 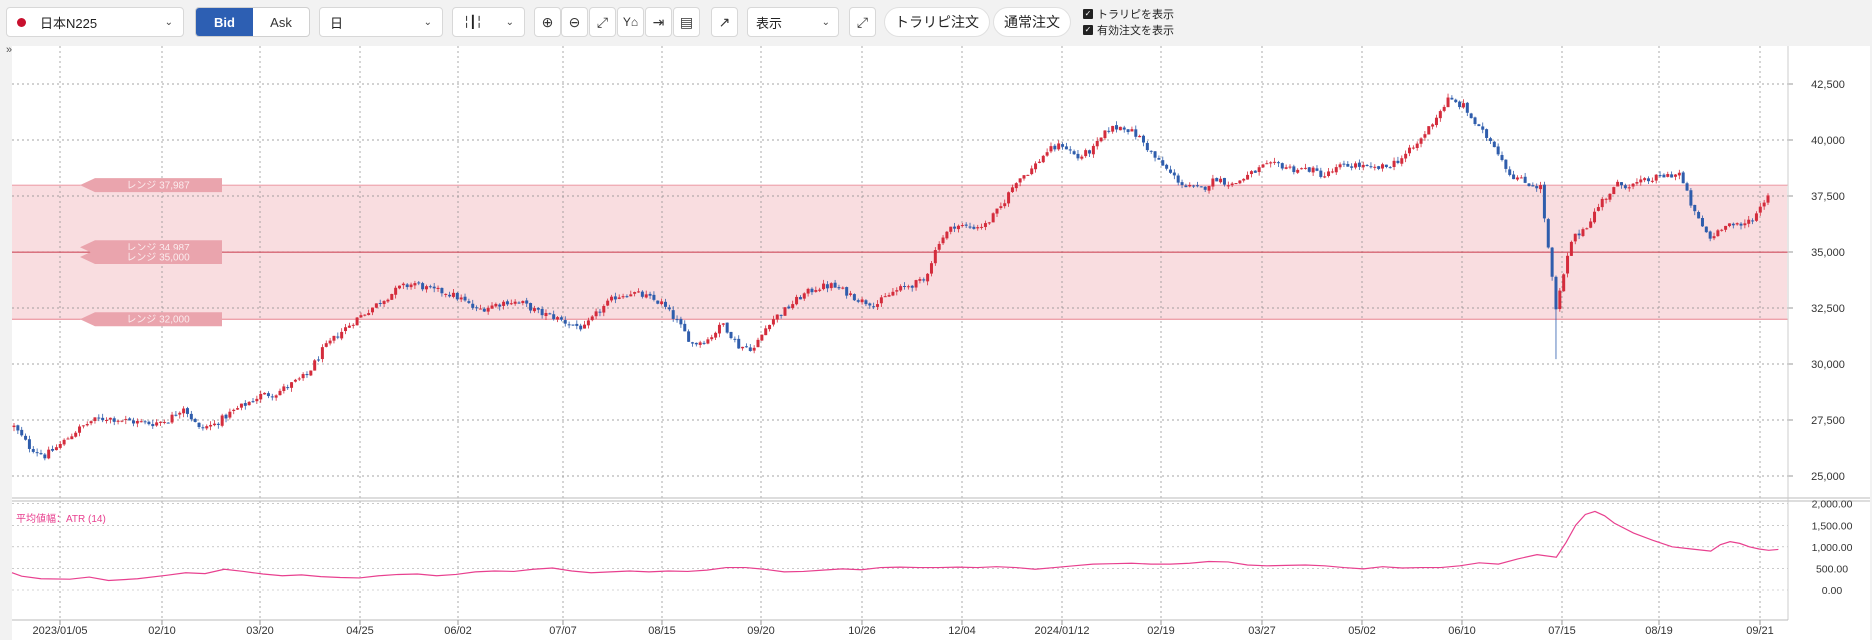 What do you see at coordinates (281, 22) in the screenshot?
I see `ask-button: Ask` at bounding box center [281, 22].